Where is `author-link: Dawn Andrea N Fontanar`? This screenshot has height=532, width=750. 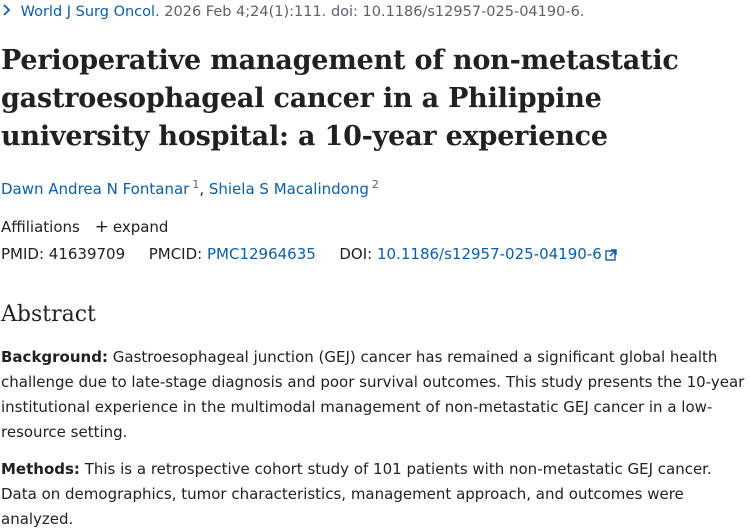
author-link: Dawn Andrea N Fontanar is located at coordinates (95, 189).